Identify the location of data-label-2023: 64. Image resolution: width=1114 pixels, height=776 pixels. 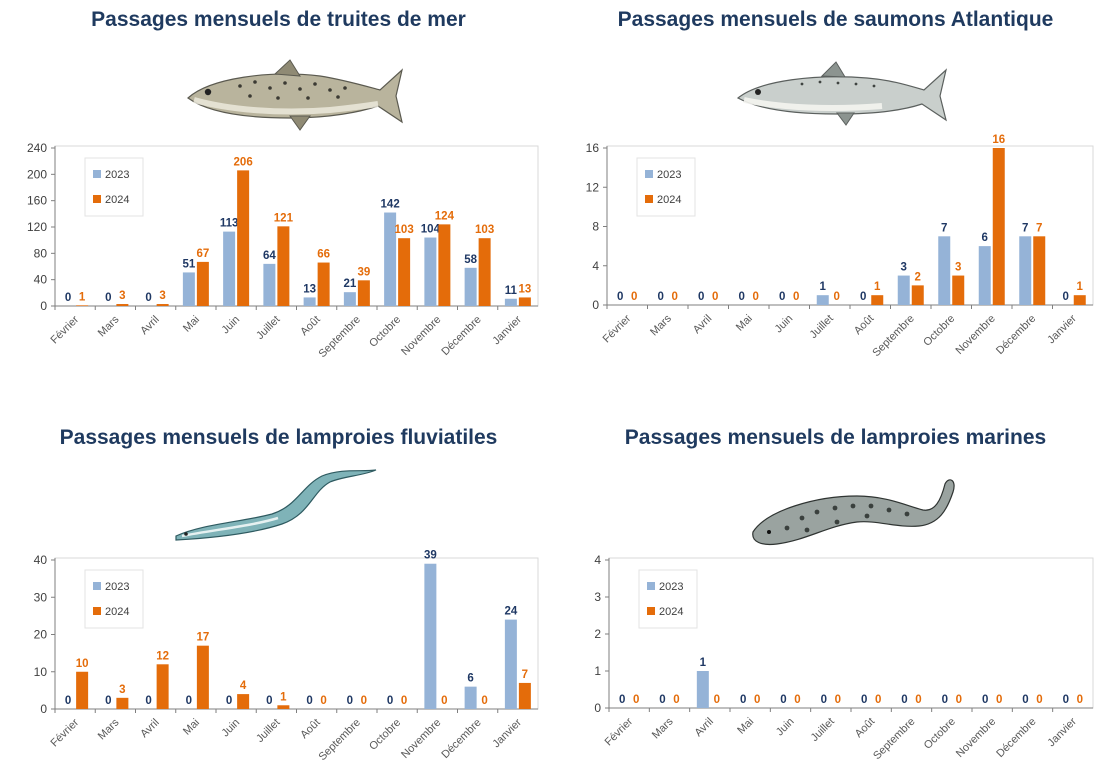
(269, 256).